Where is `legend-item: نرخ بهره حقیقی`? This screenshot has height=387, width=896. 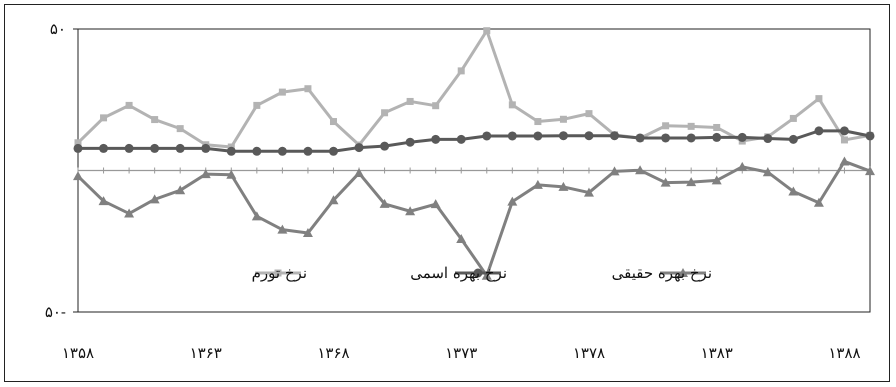 legend-item: نرخ بهره حقیقی is located at coordinates (662, 273).